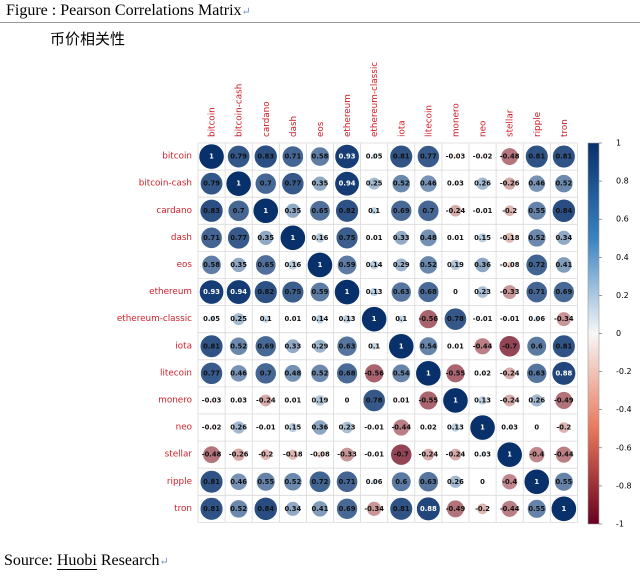 This screenshot has height=576, width=640. I want to click on correlation-value-label: -0.56, so click(429, 319).